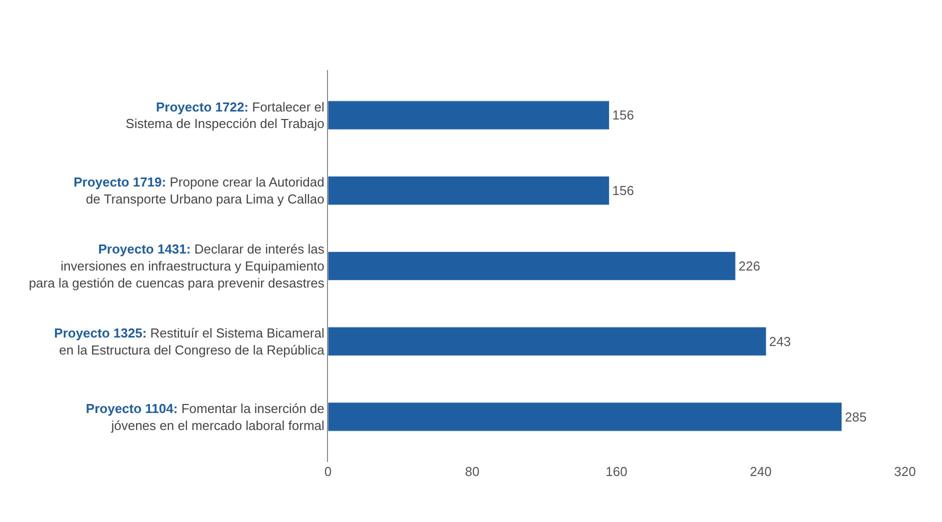  Describe the element at coordinates (205, 416) in the screenshot. I see `y-tick-label: Proyecto 1104: Fomentar la inserción de jóvenes en el mercado laboral formal` at that location.